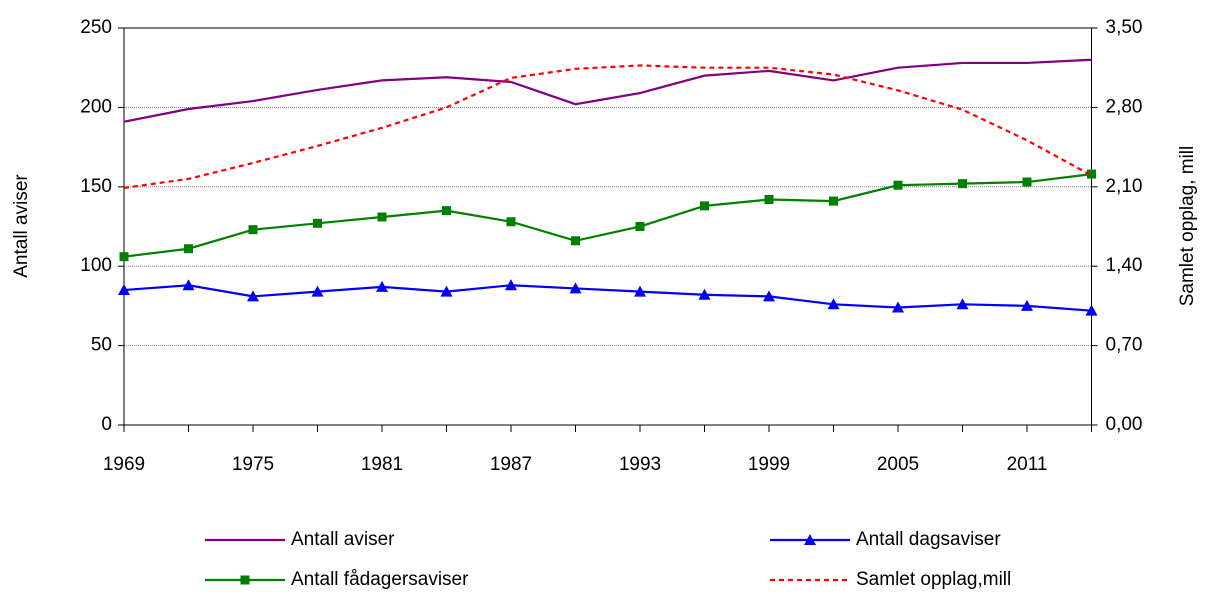  Describe the element at coordinates (106, 424) in the screenshot. I see `y-tick-label: 0` at that location.